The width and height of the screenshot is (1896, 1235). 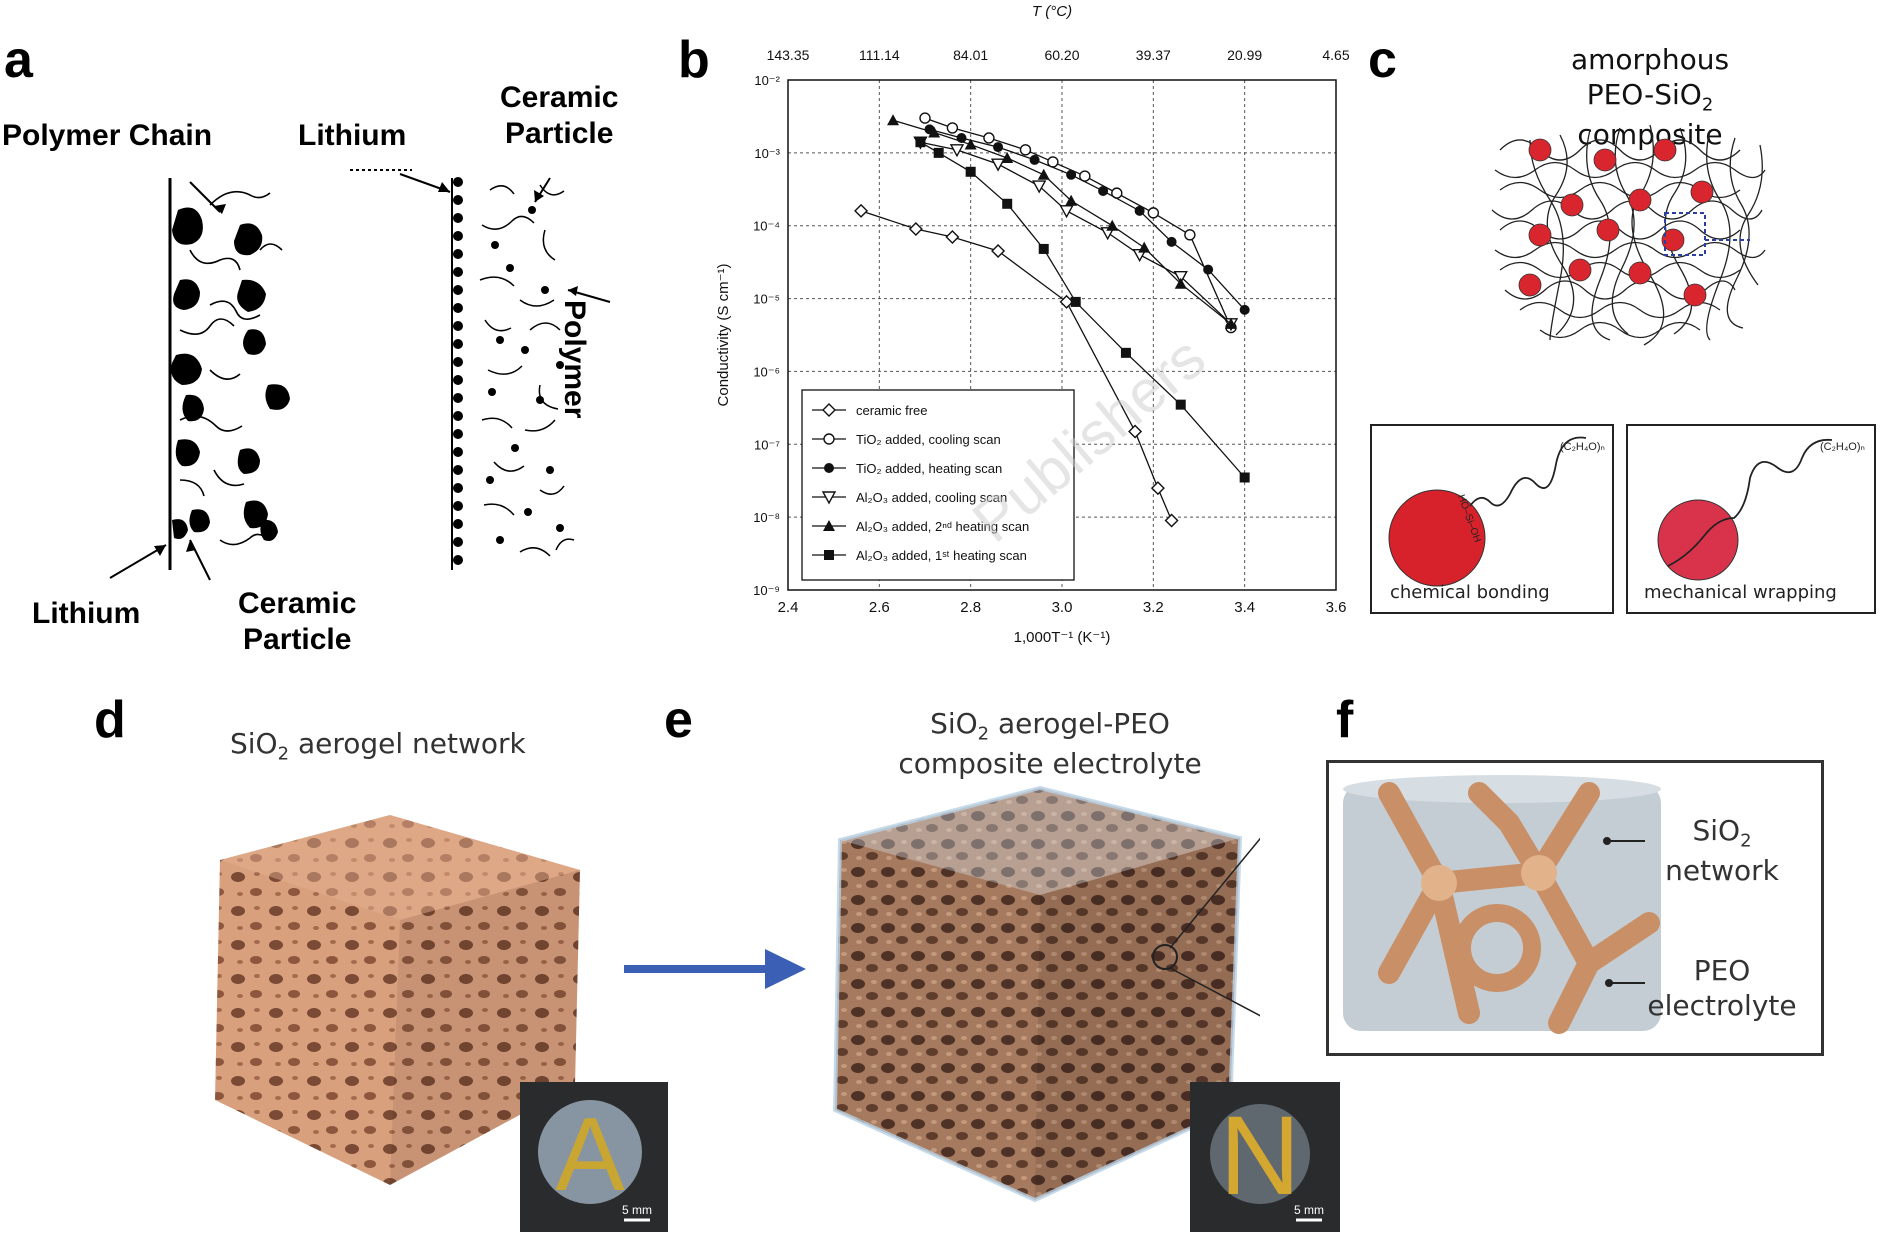 I want to click on panel-e-title-line2: composite electrolyte, so click(x=1050, y=764).